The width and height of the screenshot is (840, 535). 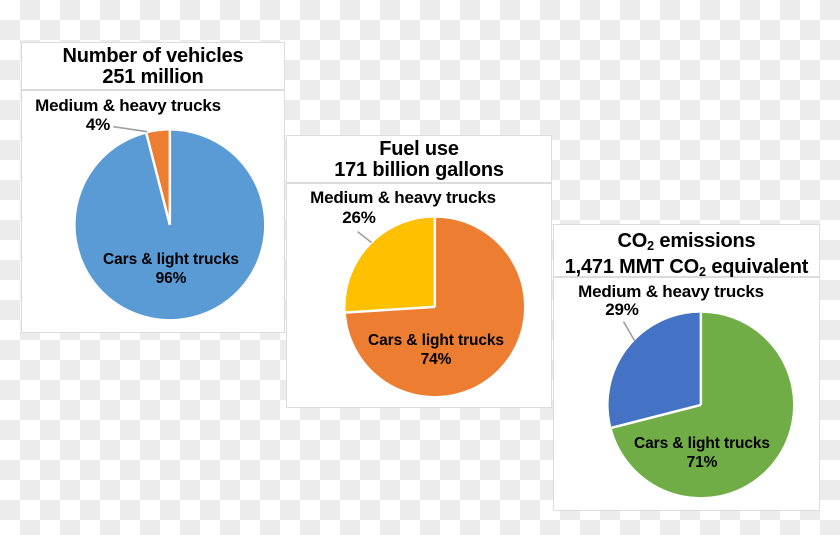 What do you see at coordinates (171, 278) in the screenshot?
I see `vehicles-inner-percent: 96%` at bounding box center [171, 278].